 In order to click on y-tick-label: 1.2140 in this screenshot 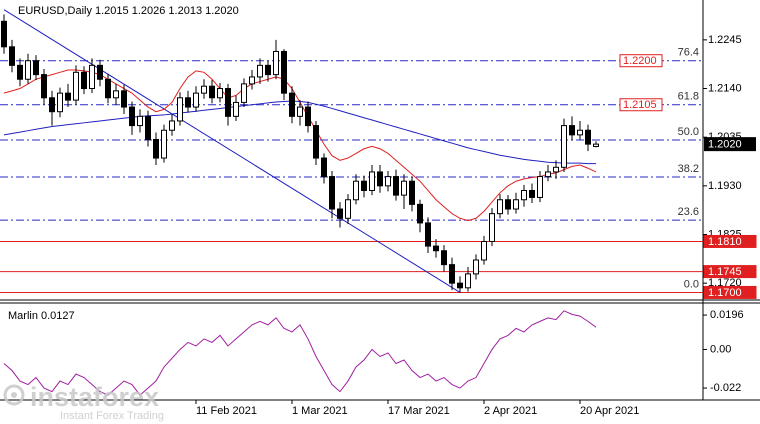, I will do `click(725, 88)`.